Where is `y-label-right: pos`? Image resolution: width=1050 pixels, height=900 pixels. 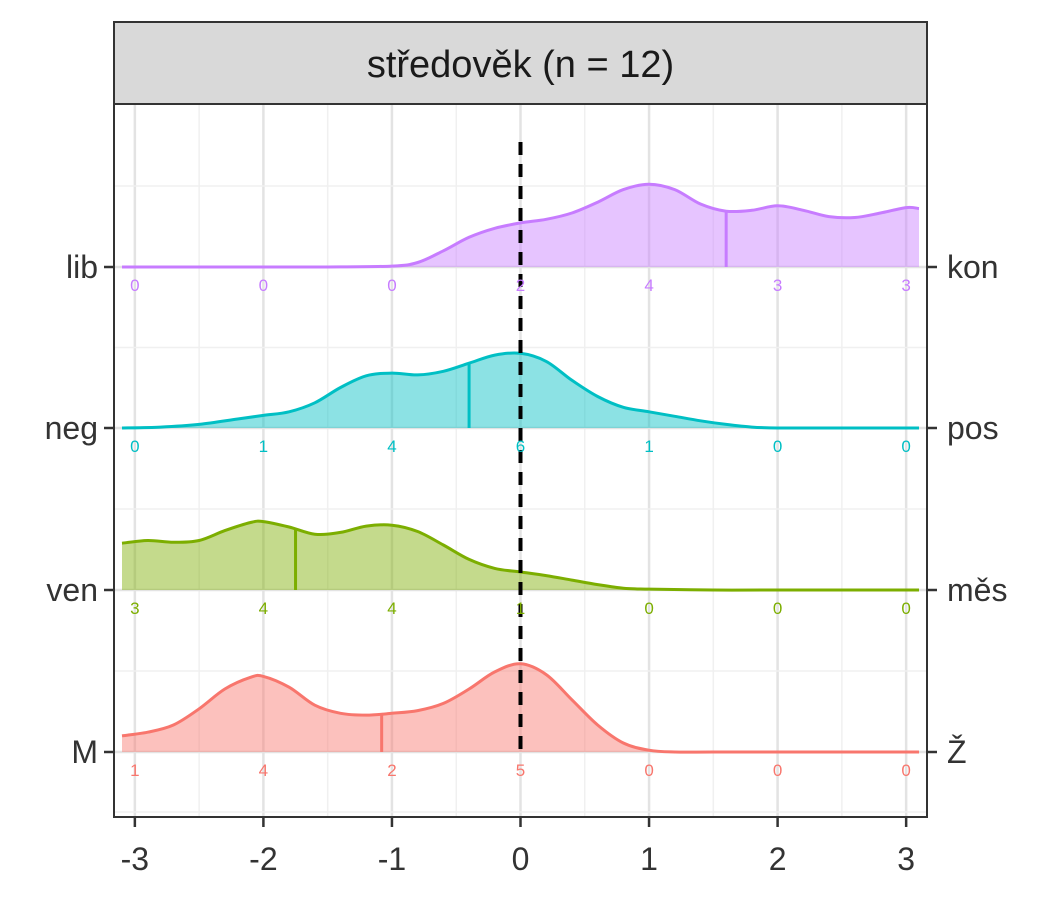 y-label-right: pos is located at coordinates (973, 428).